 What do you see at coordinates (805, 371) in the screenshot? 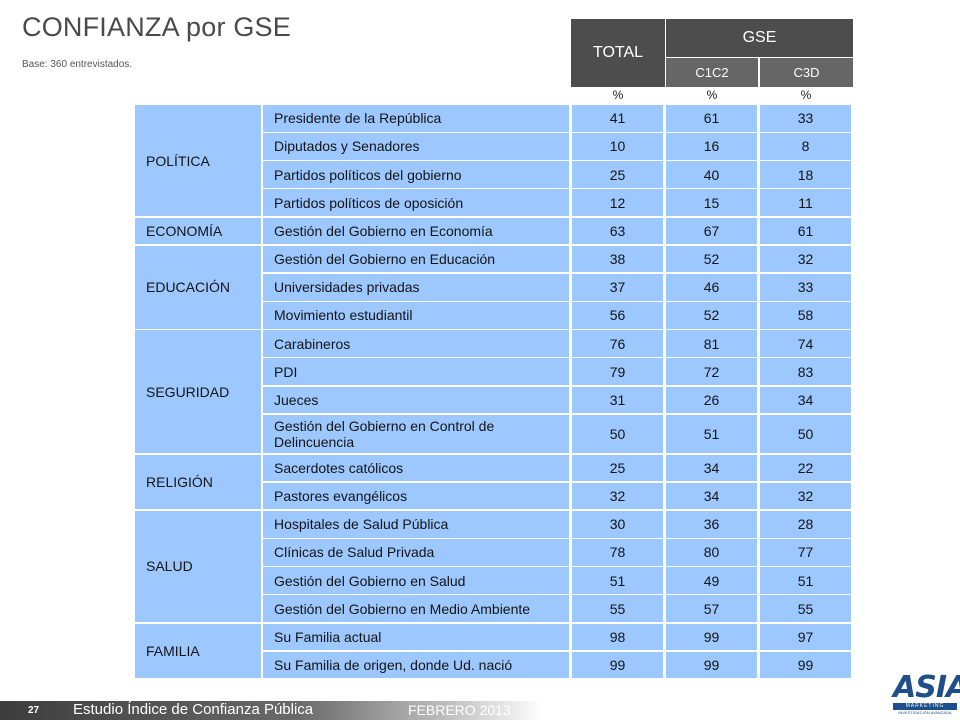
I see `value-c3d: 83` at bounding box center [805, 371].